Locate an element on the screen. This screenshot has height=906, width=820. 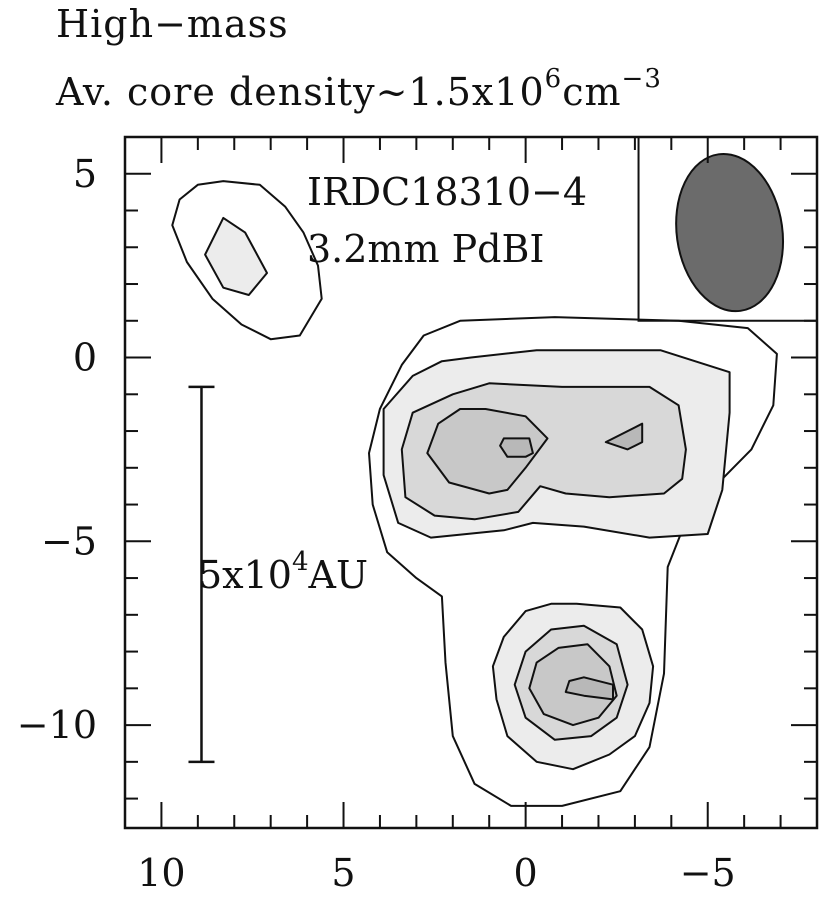
scale-bar-label: 5x104AU is located at coordinates (283, 572).